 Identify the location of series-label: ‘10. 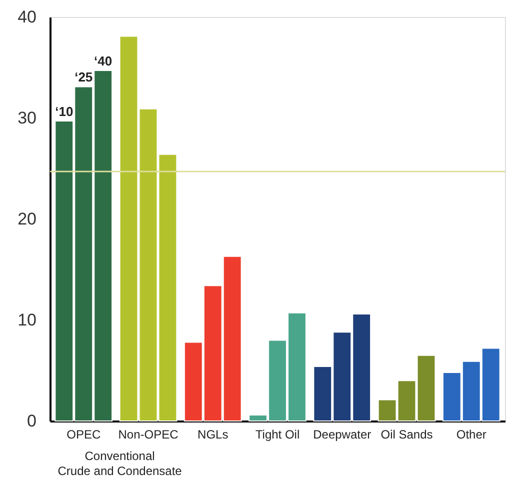
(64, 112).